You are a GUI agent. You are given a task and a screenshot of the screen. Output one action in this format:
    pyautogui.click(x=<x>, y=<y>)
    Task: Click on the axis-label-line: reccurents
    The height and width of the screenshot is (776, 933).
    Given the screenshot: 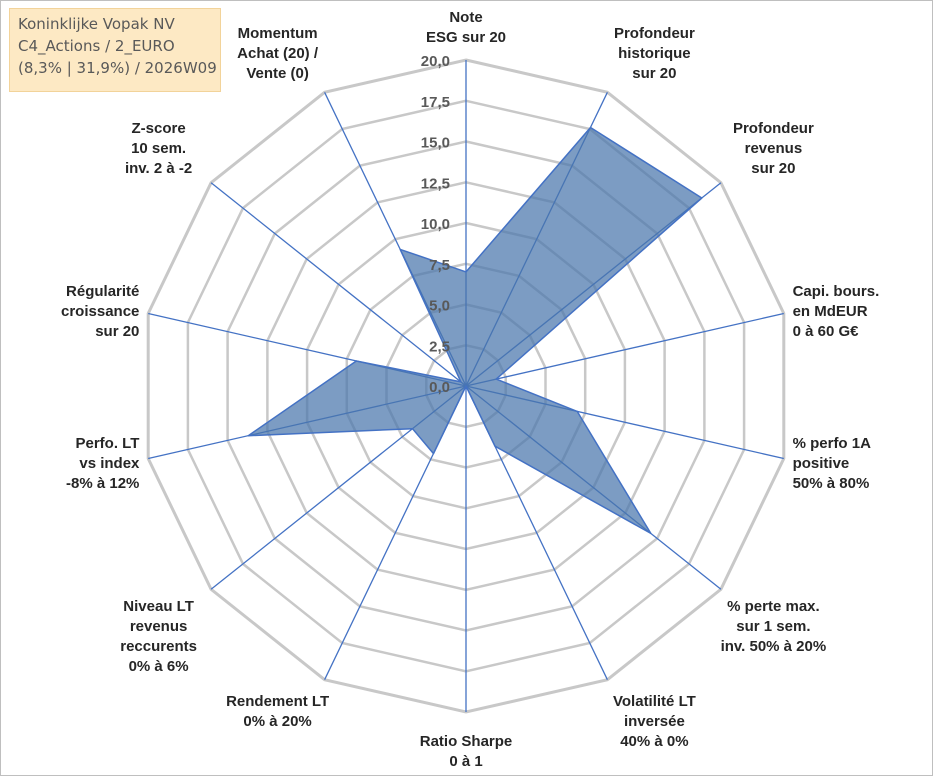 What is the action you would take?
    pyautogui.click(x=158, y=646)
    